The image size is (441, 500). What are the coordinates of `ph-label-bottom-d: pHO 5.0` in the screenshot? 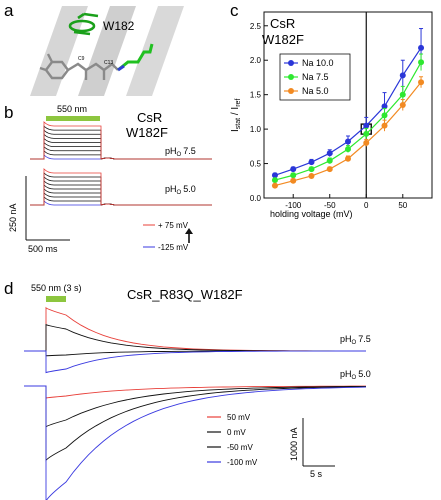 It's located at (355, 375).